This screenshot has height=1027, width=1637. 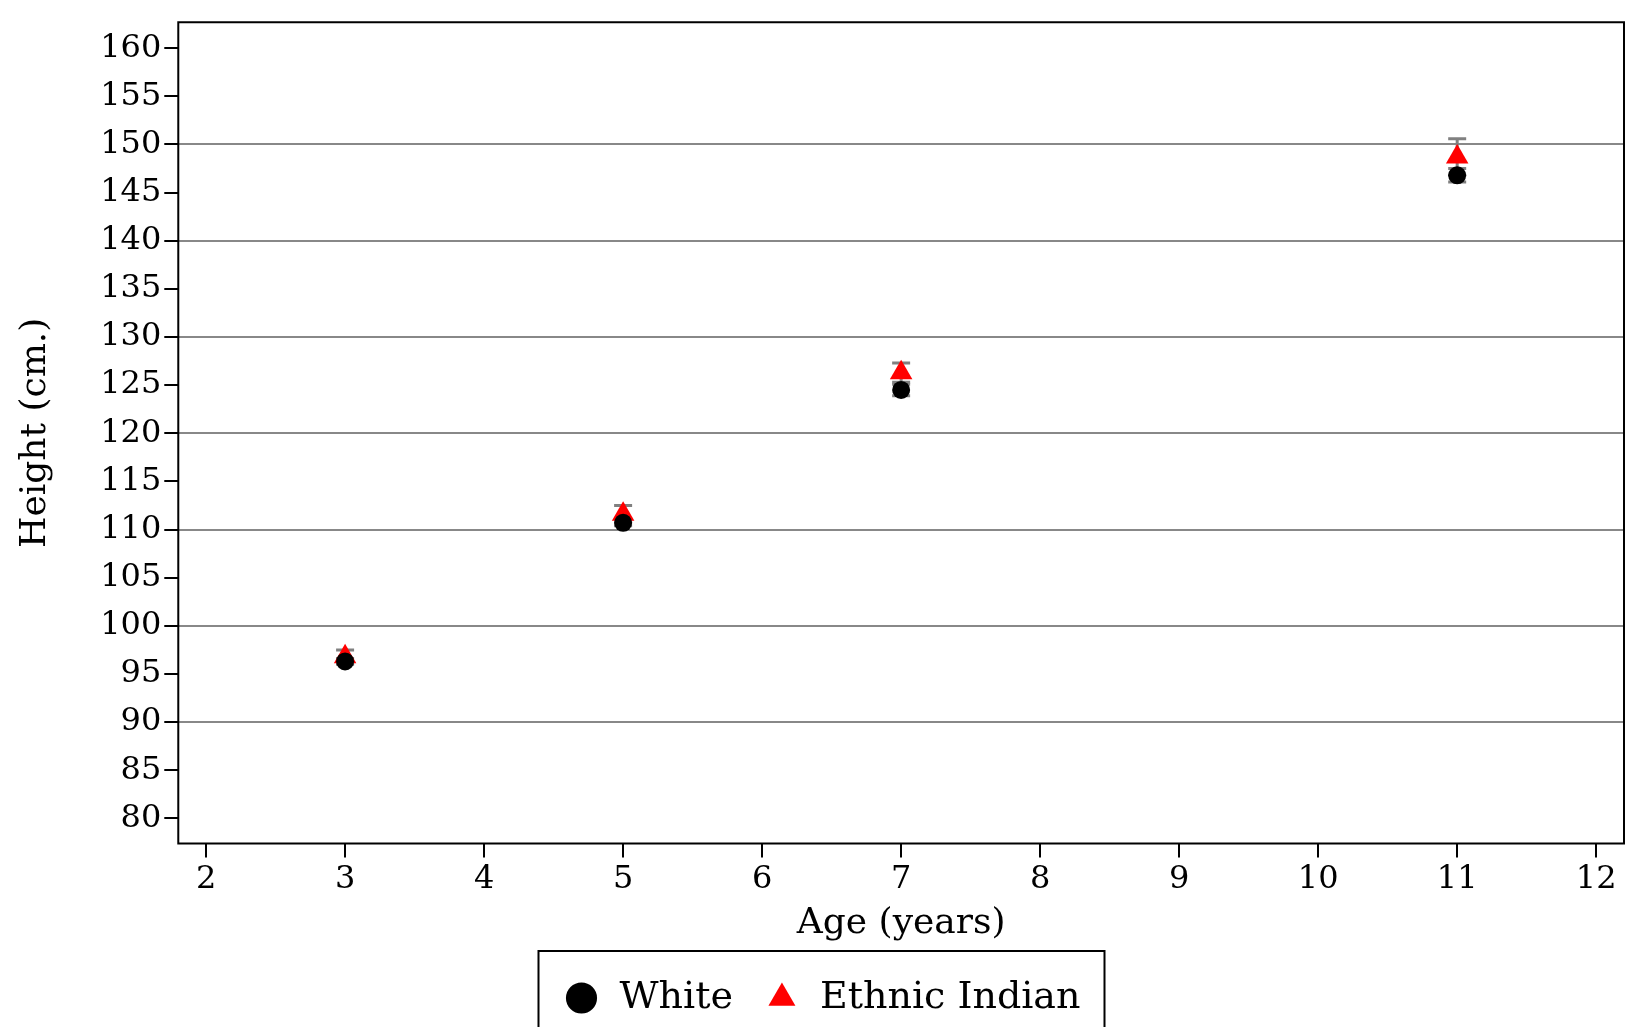 What do you see at coordinates (131, 478) in the screenshot?
I see `y-tick-label: 115` at bounding box center [131, 478].